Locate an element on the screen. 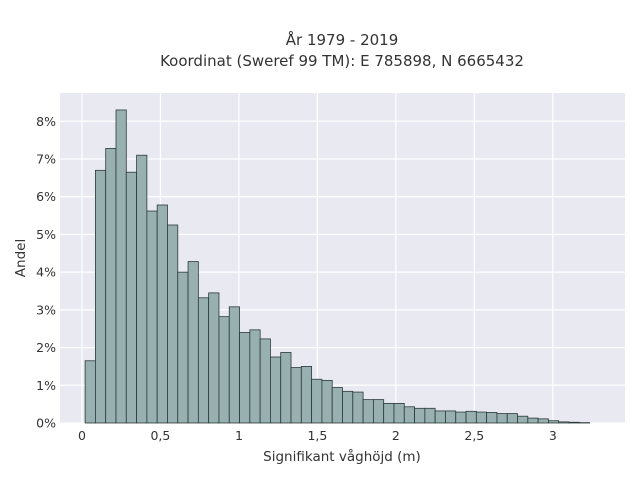 This screenshot has width=640, height=480. x-tick-label: 0,5 is located at coordinates (160, 435).